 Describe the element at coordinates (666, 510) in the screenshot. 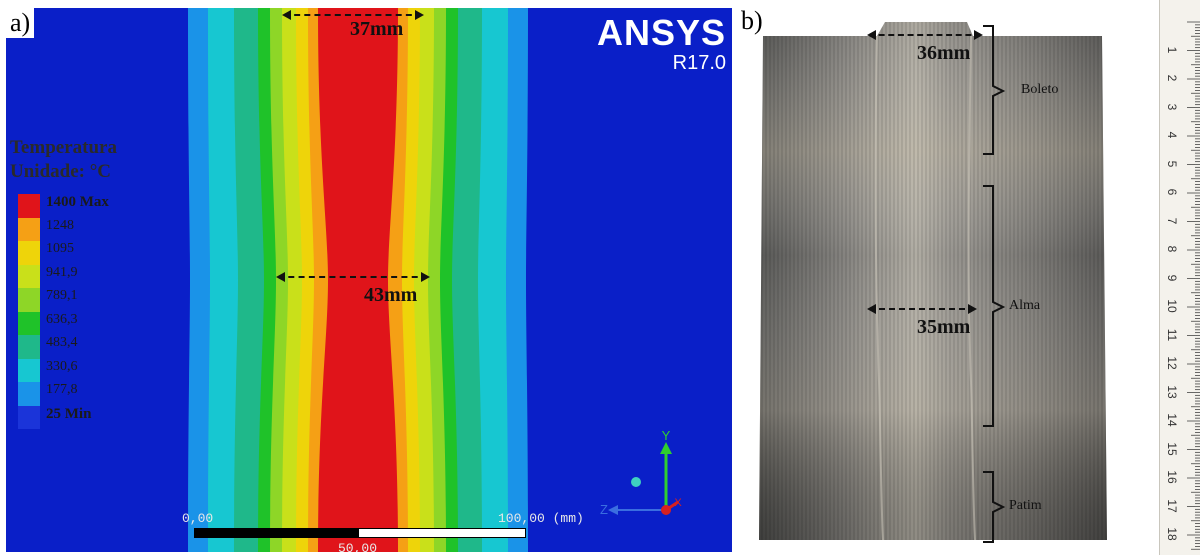

I see `axis-origin` at that location.